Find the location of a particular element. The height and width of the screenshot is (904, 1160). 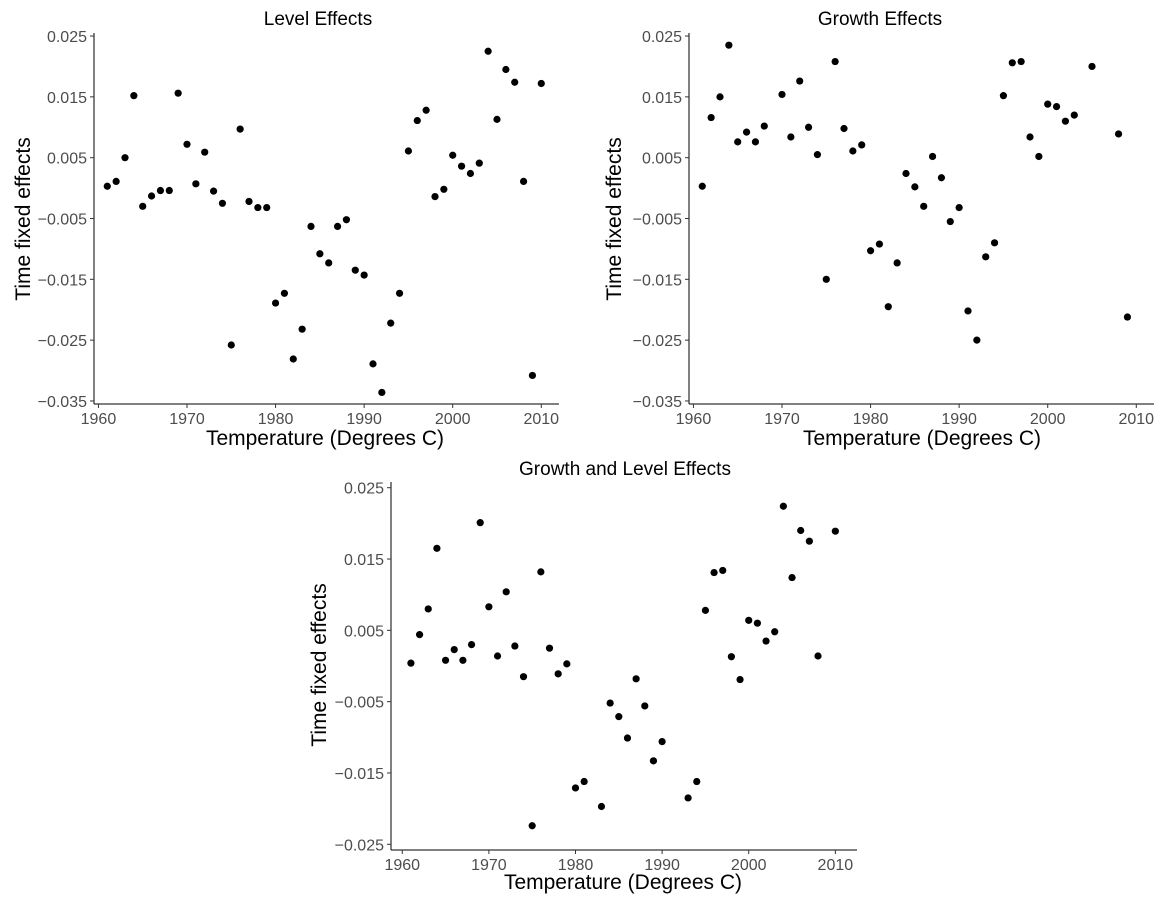

x-tick-label: 1980 is located at coordinates (276, 419).